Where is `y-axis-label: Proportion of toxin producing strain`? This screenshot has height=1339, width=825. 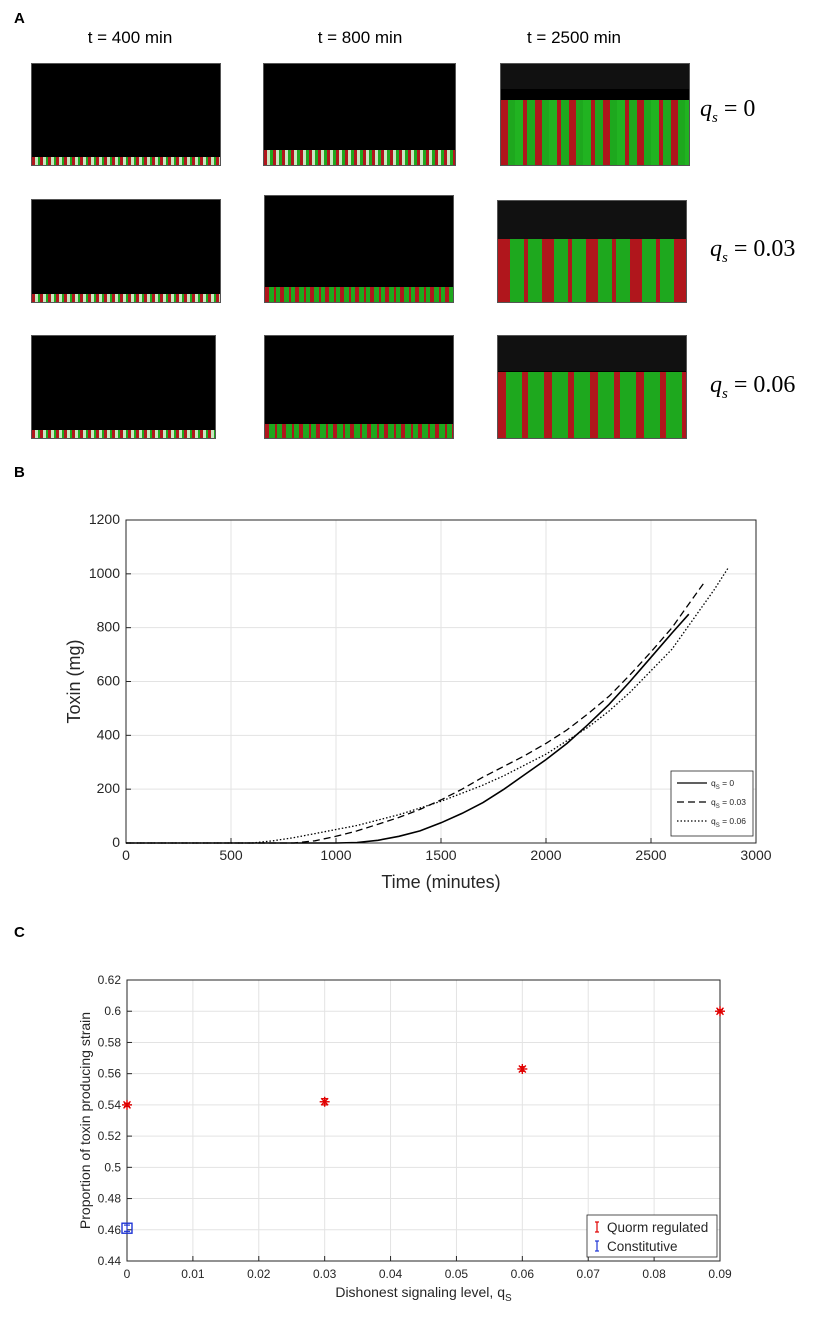
y-axis-label: Proportion of toxin producing strain is located at coordinates (85, 1120).